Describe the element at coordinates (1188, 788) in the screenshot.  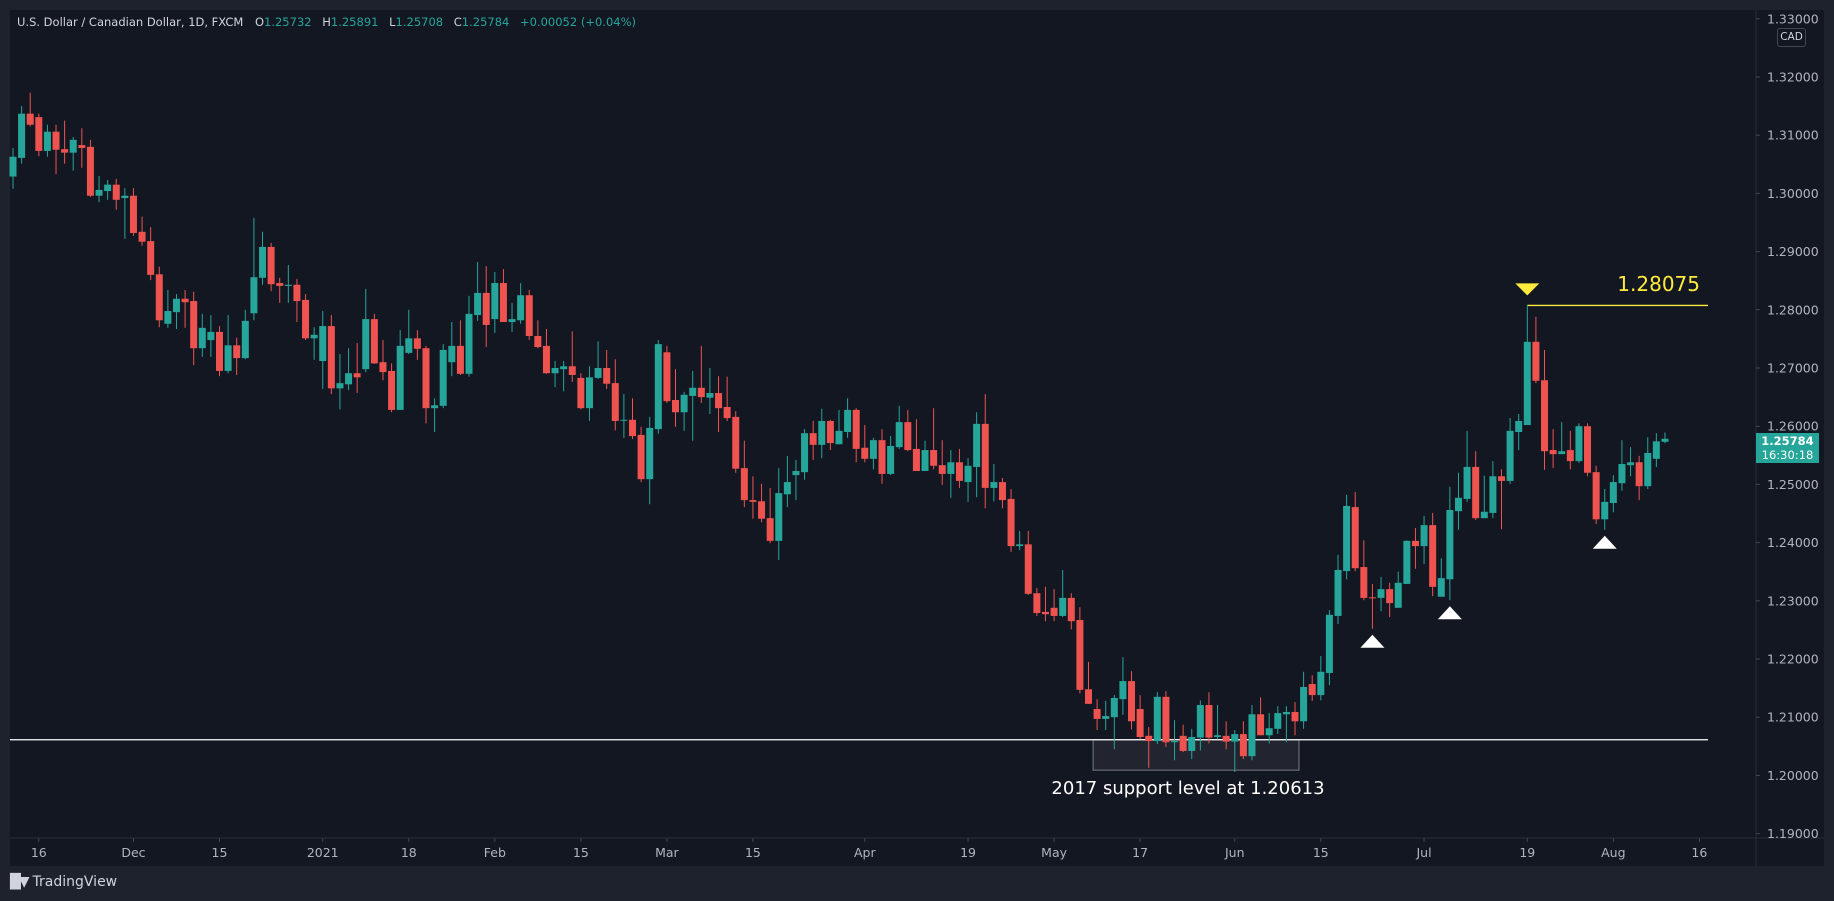
I see `support-annotation-label: 2017 support level at 1.20613` at that location.